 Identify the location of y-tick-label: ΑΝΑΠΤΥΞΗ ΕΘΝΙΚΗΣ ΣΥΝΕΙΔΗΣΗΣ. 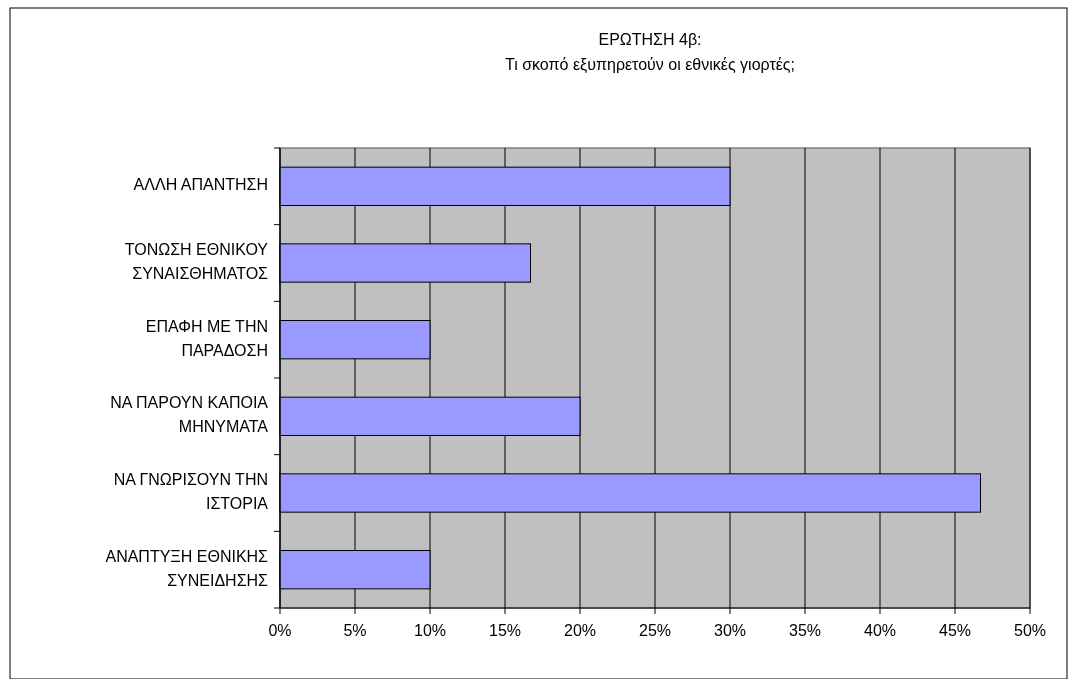
(187, 568).